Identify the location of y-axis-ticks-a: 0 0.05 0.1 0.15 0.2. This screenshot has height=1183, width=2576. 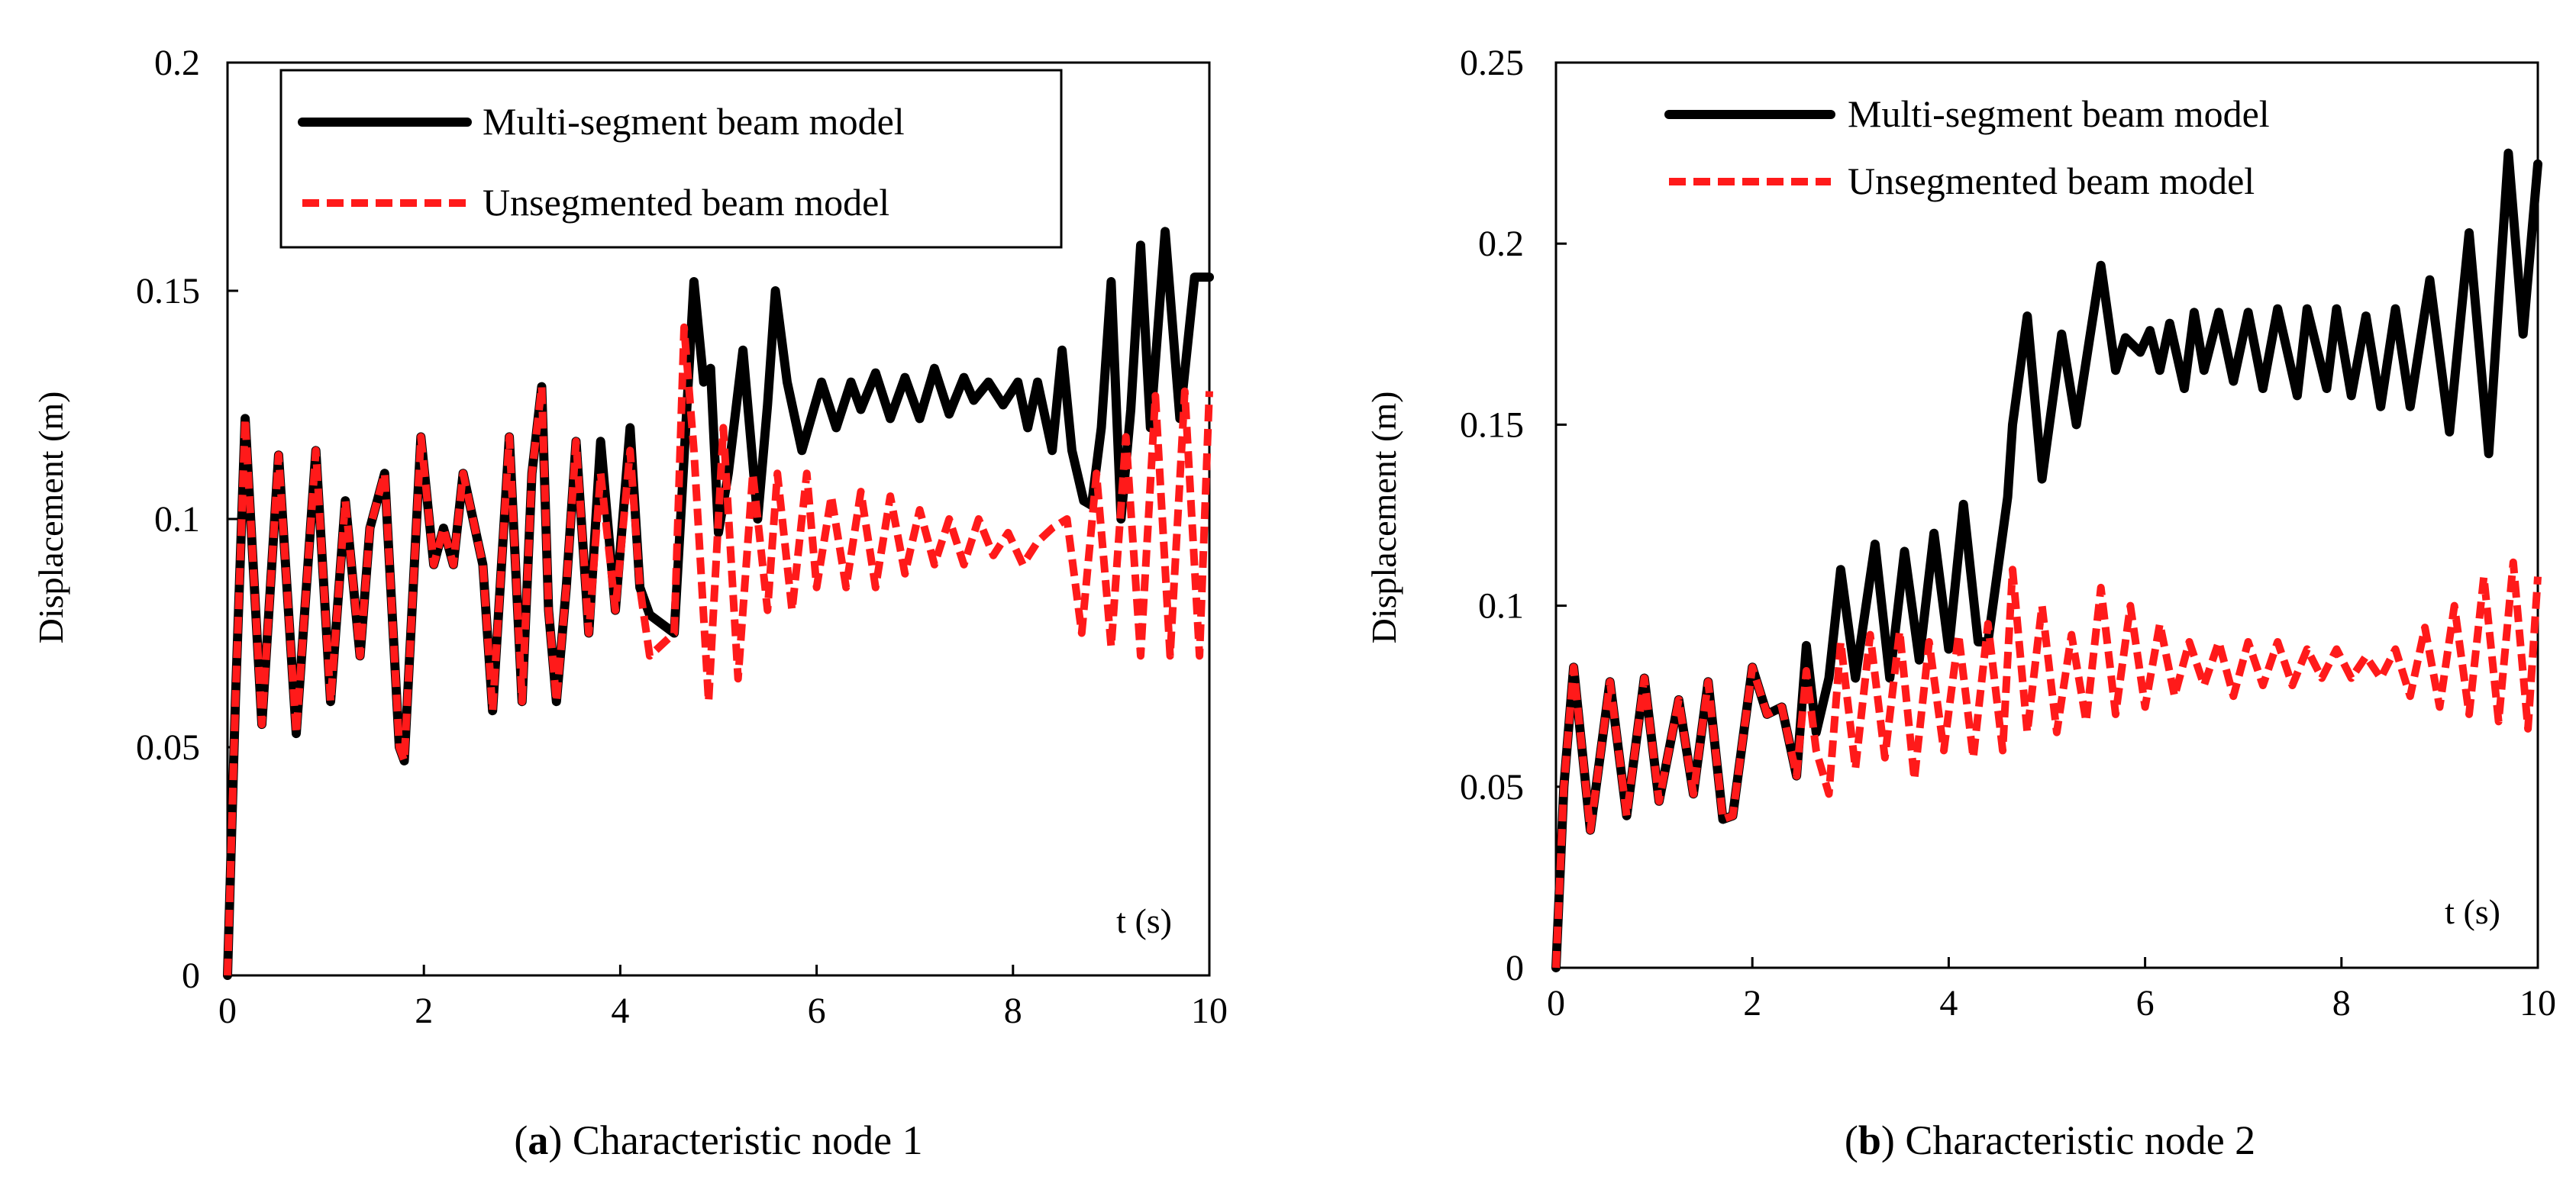
(187, 519).